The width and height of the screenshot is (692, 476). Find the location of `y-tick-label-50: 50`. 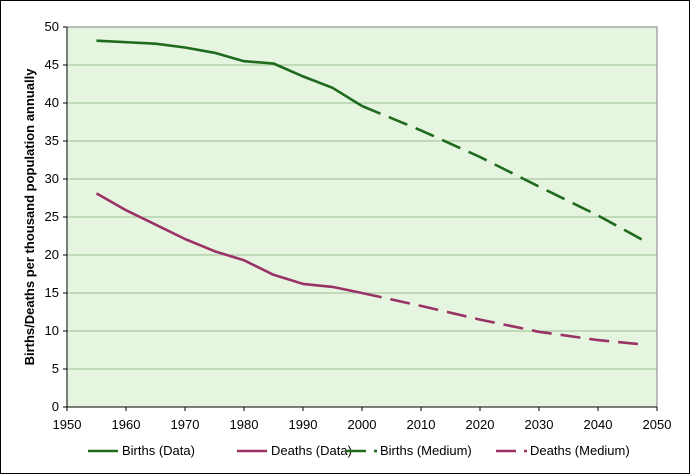

y-tick-label-50: 50 is located at coordinates (52, 26).